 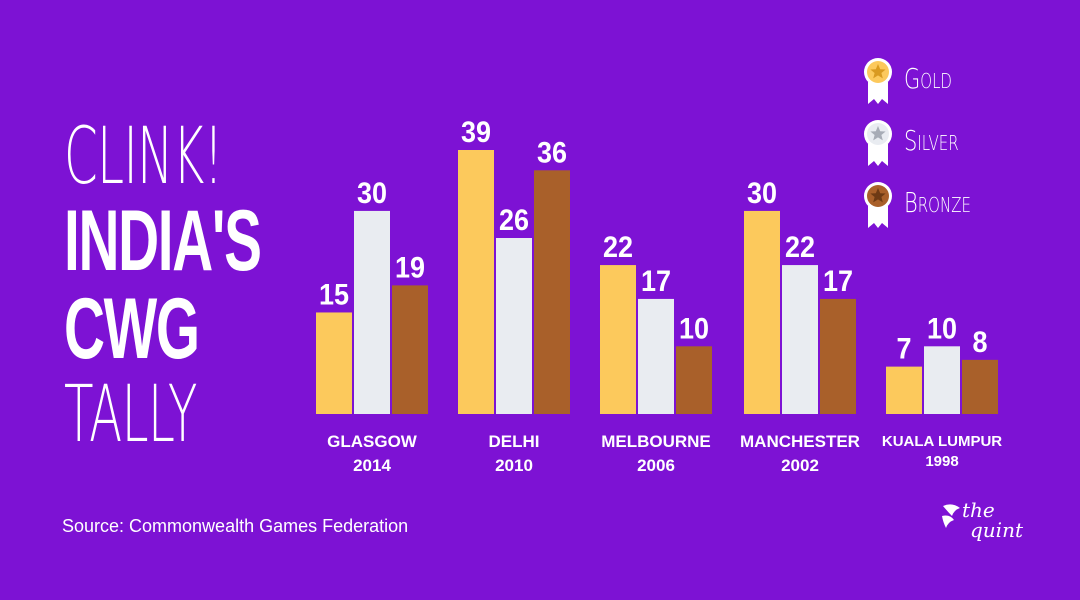 I want to click on category-label: DELHI, so click(x=514, y=441).